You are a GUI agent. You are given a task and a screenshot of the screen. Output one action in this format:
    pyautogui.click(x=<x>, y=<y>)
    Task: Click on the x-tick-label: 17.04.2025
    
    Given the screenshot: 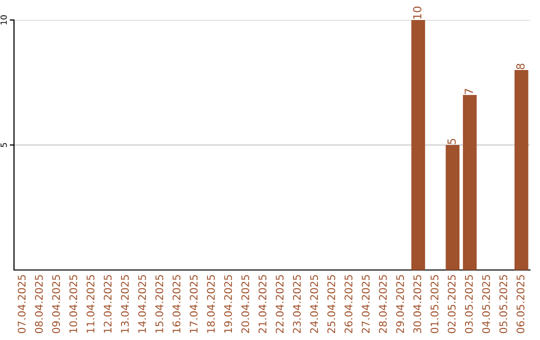 What is the action you would take?
    pyautogui.click(x=194, y=304)
    